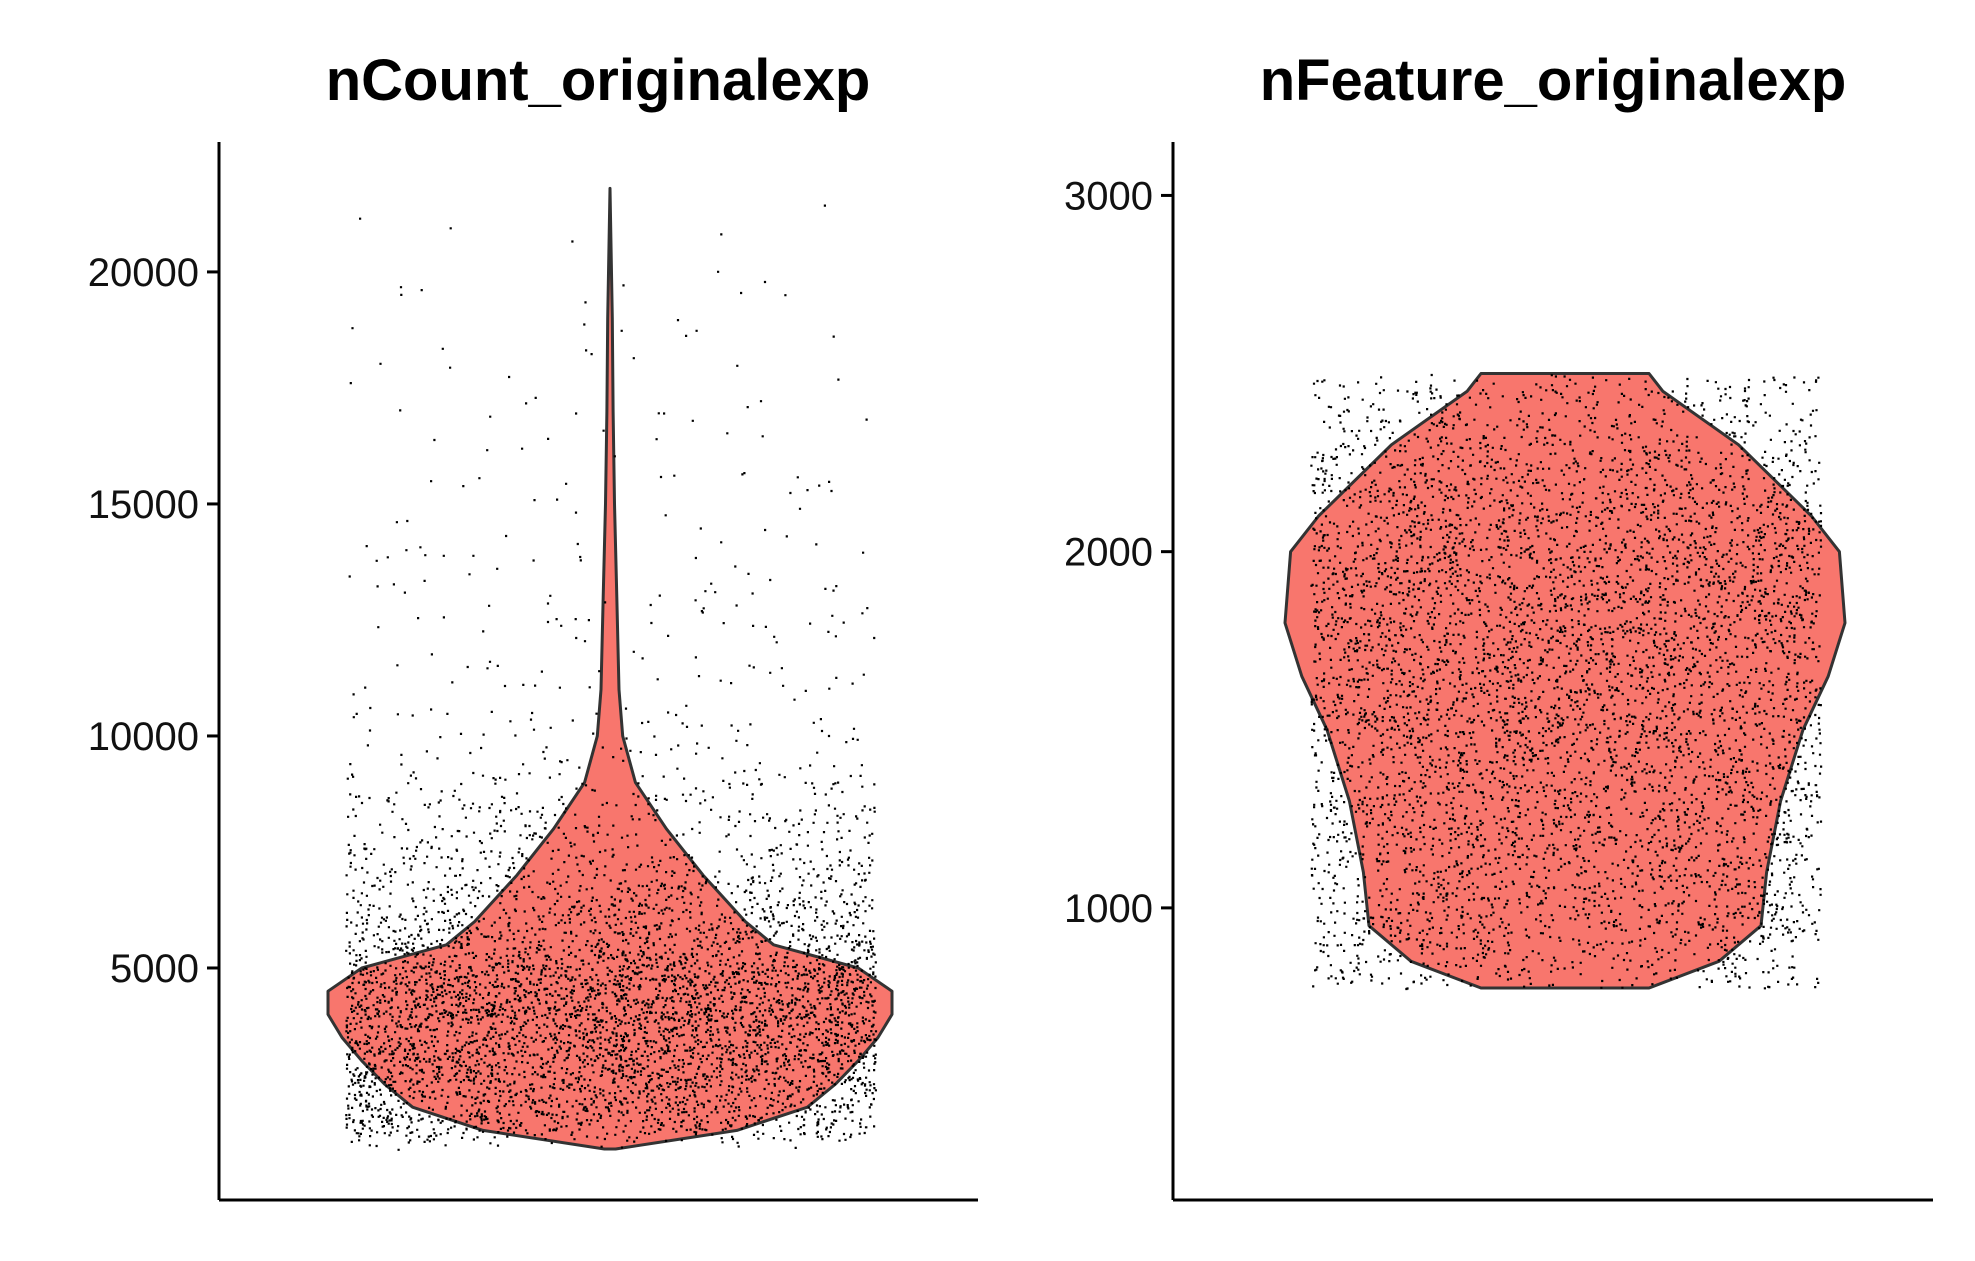 The width and height of the screenshot is (1975, 1261). I want to click on y-tick-label: 3000, so click(1108, 196).